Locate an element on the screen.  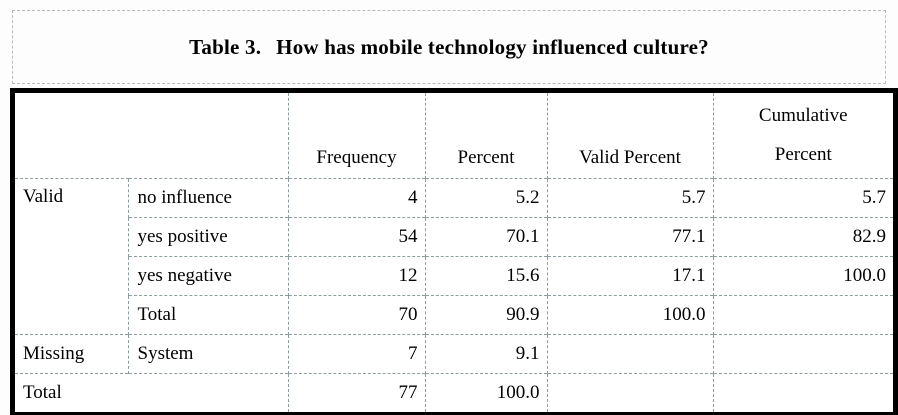
row-label: Total is located at coordinates (207, 315).